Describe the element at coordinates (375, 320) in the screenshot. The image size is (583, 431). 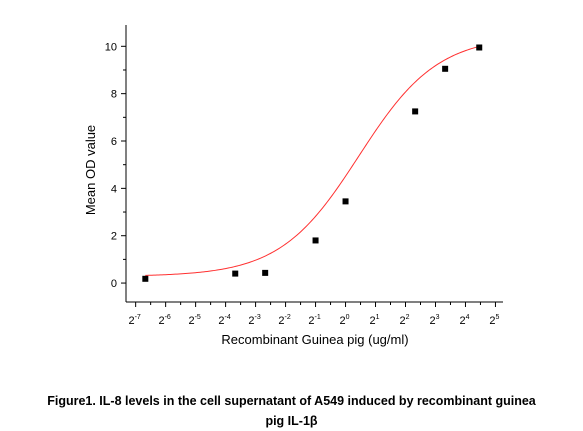
I see `x-tick-label: 21` at that location.